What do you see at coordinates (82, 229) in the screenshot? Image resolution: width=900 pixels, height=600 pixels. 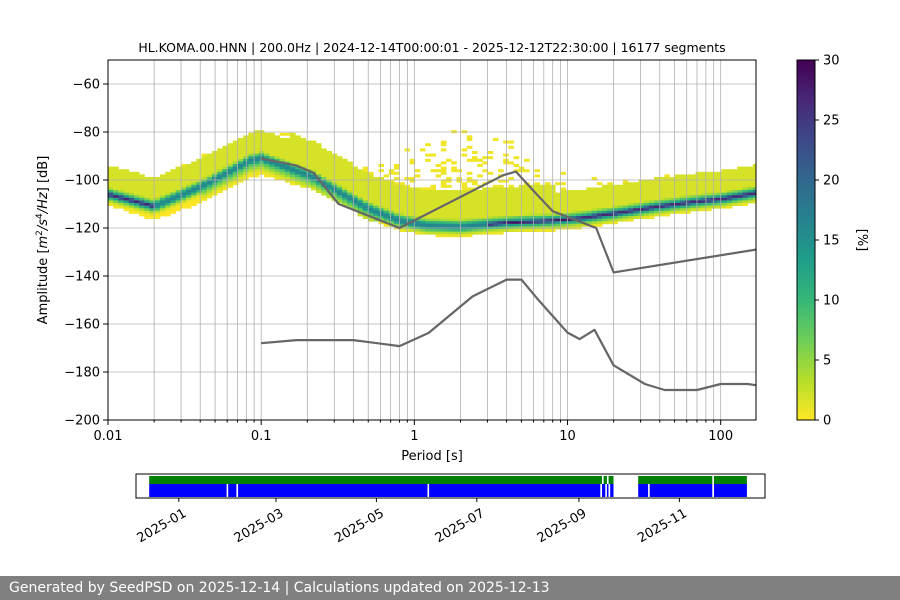 I see `y-tick-label: −120` at bounding box center [82, 229].